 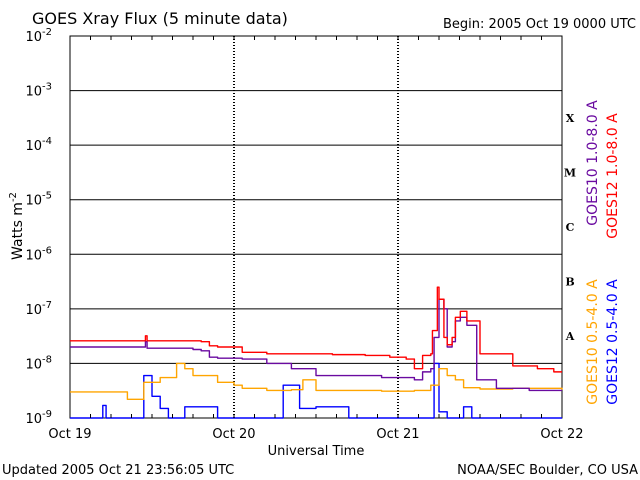 What do you see at coordinates (38, 227) in the screenshot?
I see `y-tick-labels: 10⁻⁹ 10⁻⁸ 10⁻⁷ 10⁻⁶ 10⁻⁵ 10⁻⁴ 10⁻³ 10⁻²` at bounding box center [38, 227].